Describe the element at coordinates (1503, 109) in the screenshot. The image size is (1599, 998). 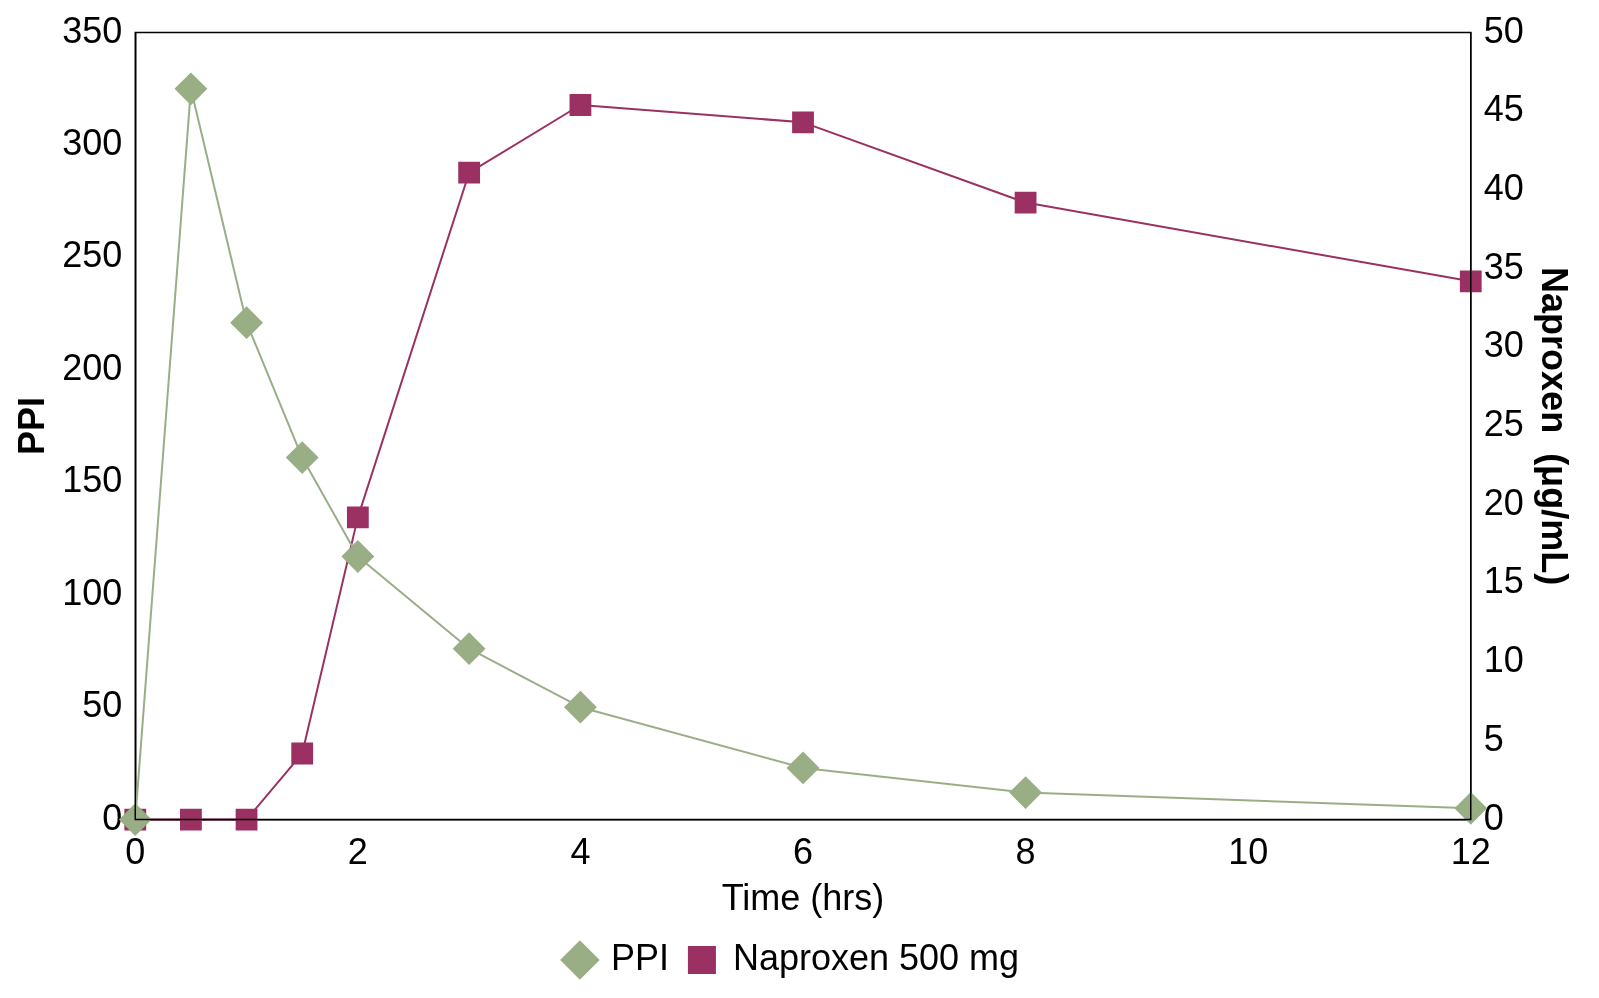
I see `y2-tick-label: 45` at that location.